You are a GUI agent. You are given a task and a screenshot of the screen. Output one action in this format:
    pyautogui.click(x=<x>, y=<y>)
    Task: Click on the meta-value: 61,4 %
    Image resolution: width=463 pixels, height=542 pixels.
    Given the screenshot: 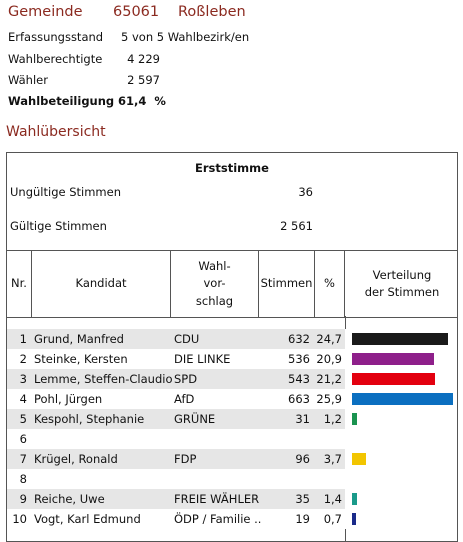 What is the action you would take?
    pyautogui.click(x=142, y=101)
    